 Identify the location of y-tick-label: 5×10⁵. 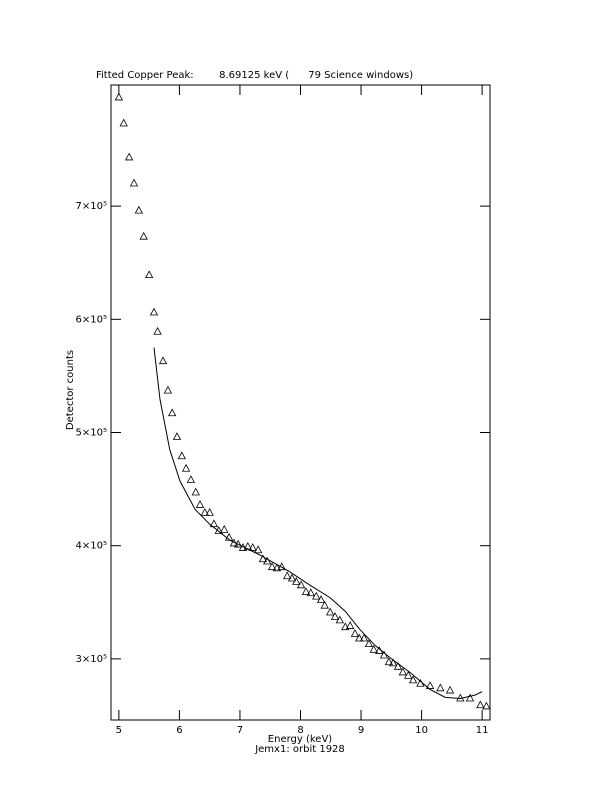
(91, 432).